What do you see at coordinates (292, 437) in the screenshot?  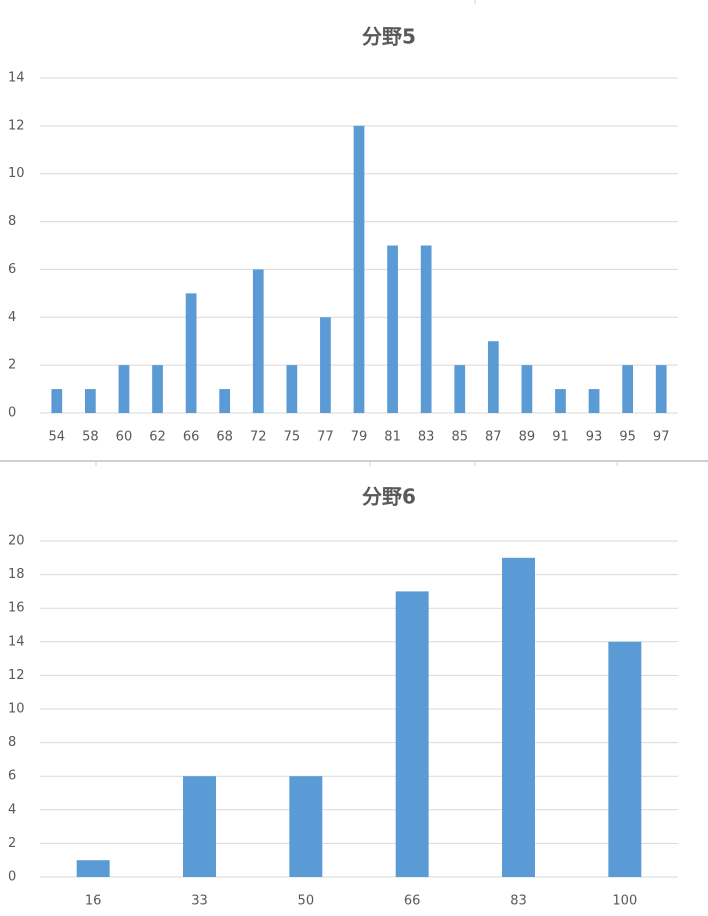 I see `x-tick-label: 75` at bounding box center [292, 437].